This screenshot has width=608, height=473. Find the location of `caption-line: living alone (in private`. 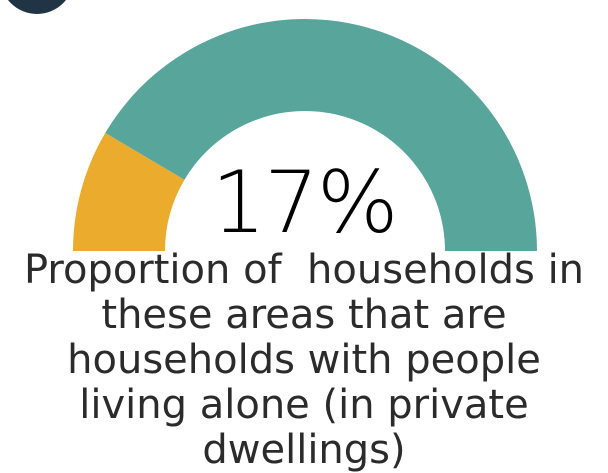

caption-line: living alone (in private is located at coordinates (304, 405).